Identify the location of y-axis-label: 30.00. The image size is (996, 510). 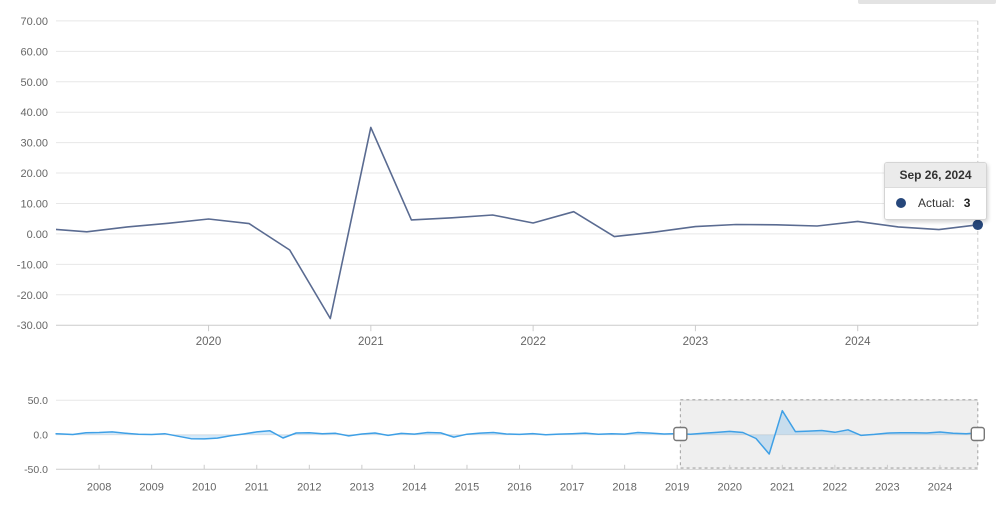
(34, 144).